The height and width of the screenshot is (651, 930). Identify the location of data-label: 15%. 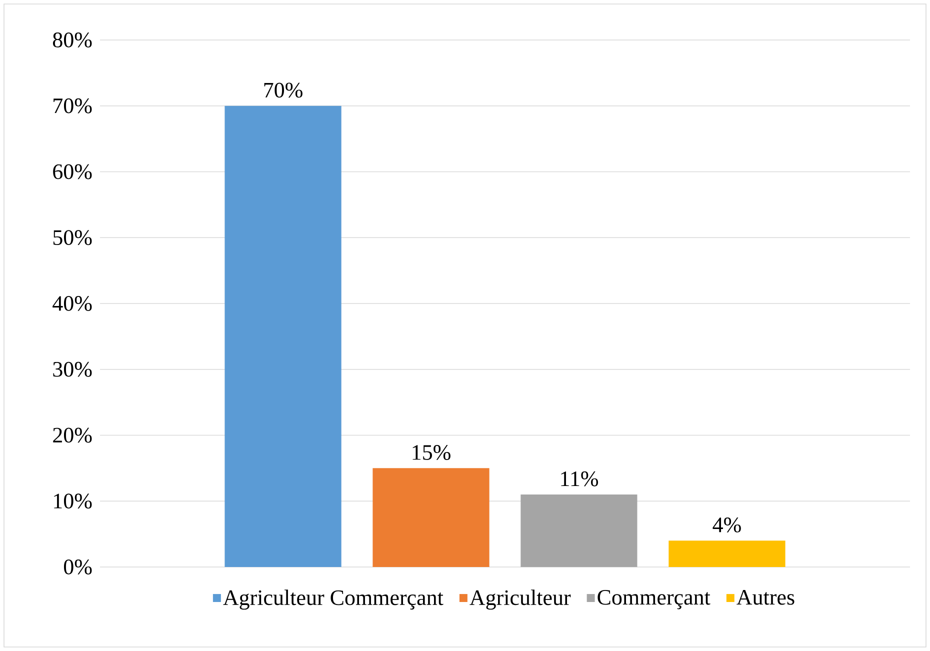
(431, 452).